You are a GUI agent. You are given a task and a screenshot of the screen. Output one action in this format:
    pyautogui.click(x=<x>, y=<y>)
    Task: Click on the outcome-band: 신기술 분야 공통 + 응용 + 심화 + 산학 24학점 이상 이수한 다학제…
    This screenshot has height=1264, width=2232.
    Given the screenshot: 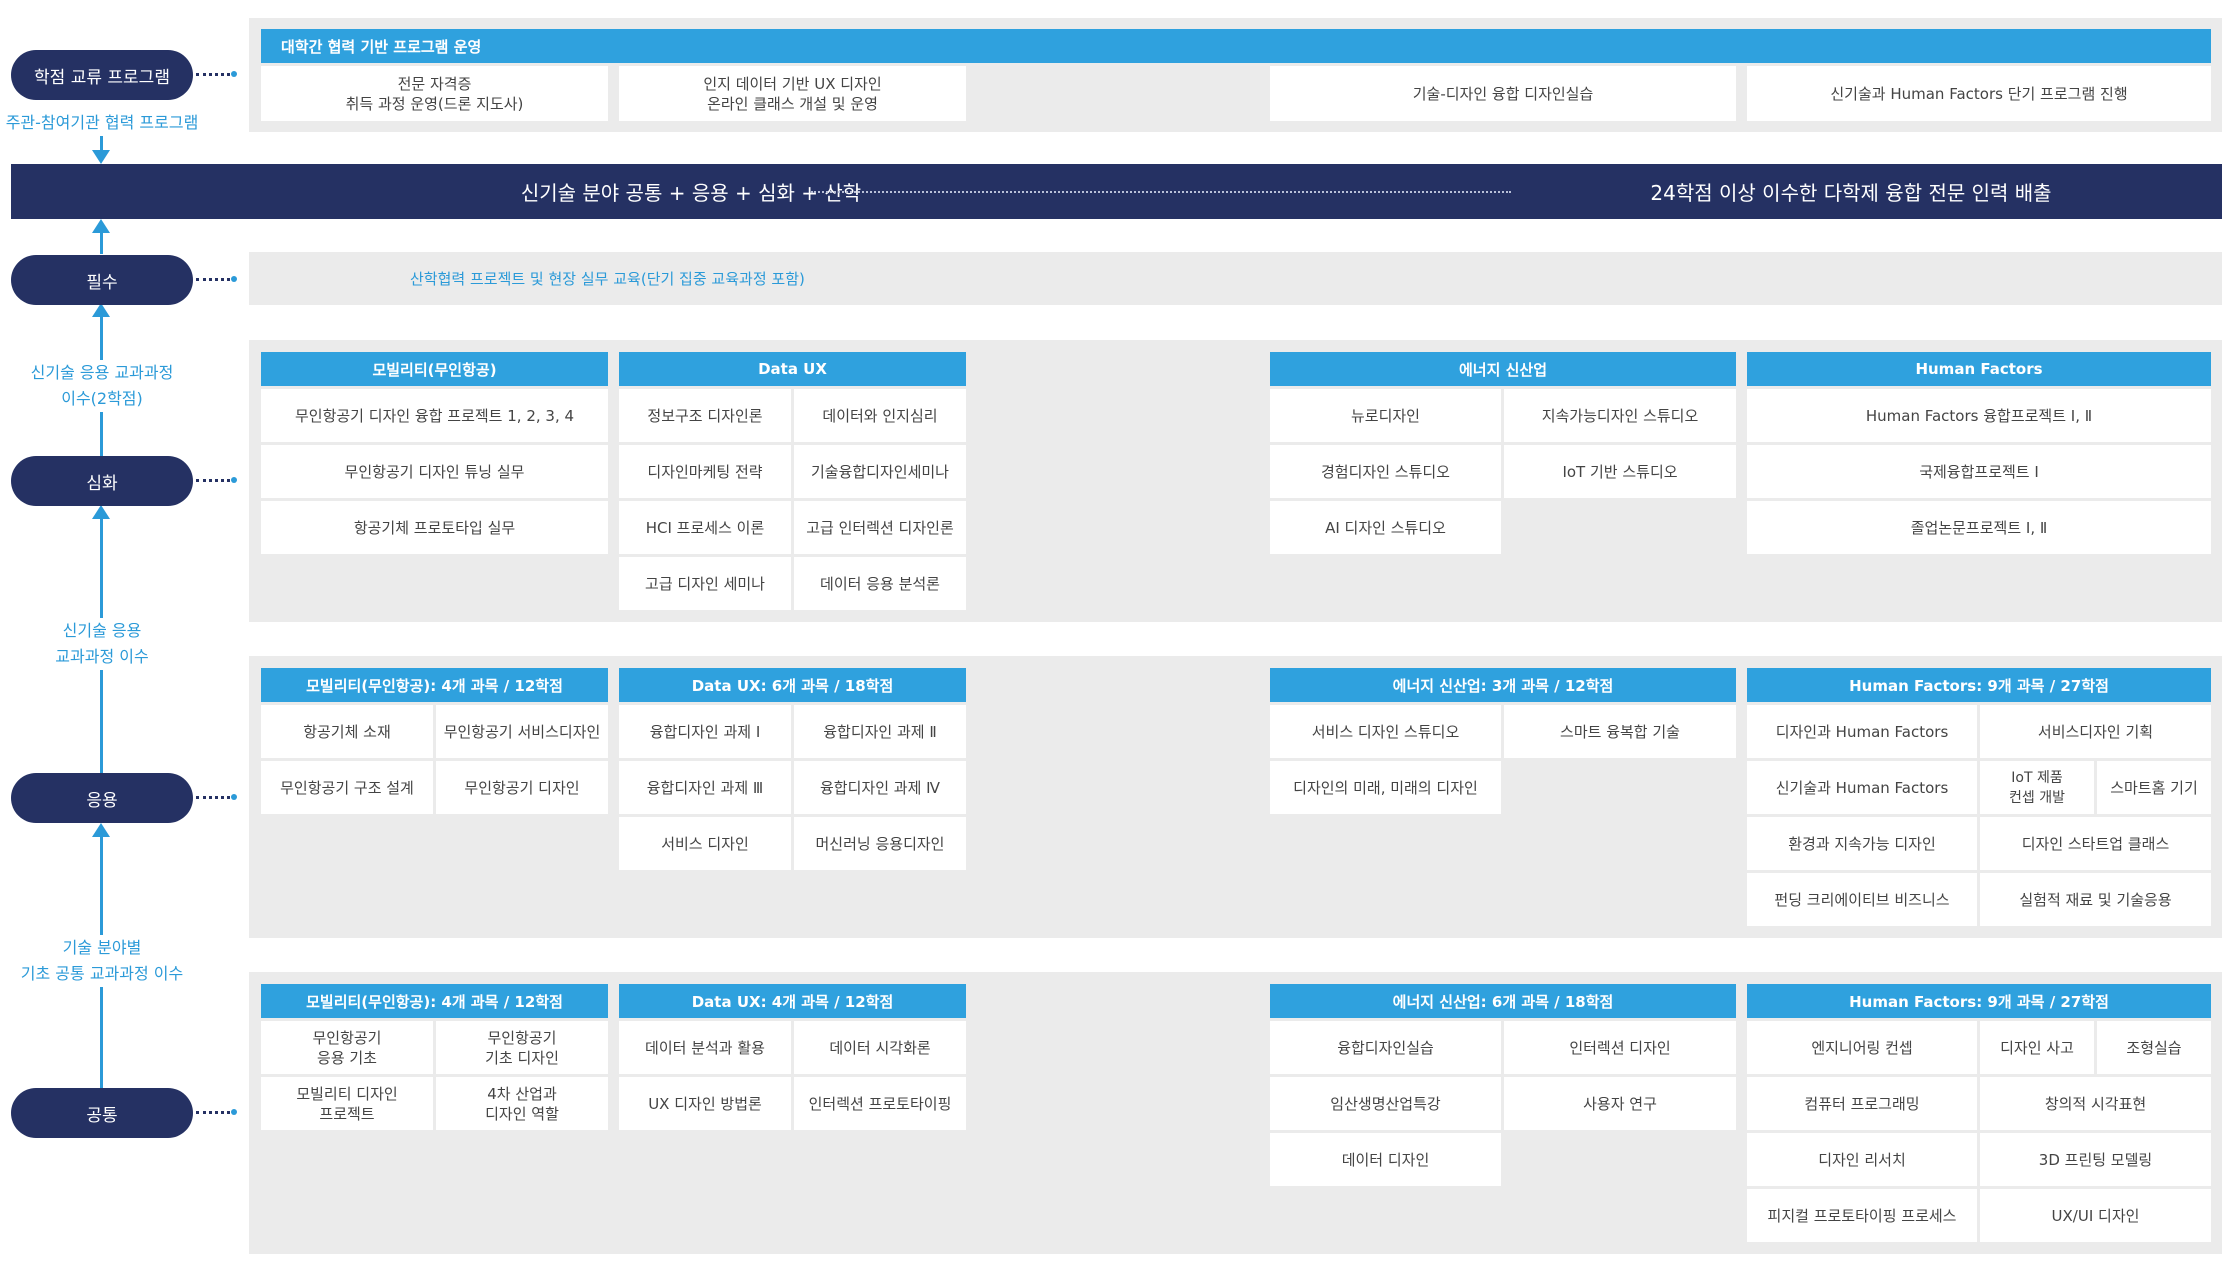 What is the action you would take?
    pyautogui.click(x=1116, y=191)
    